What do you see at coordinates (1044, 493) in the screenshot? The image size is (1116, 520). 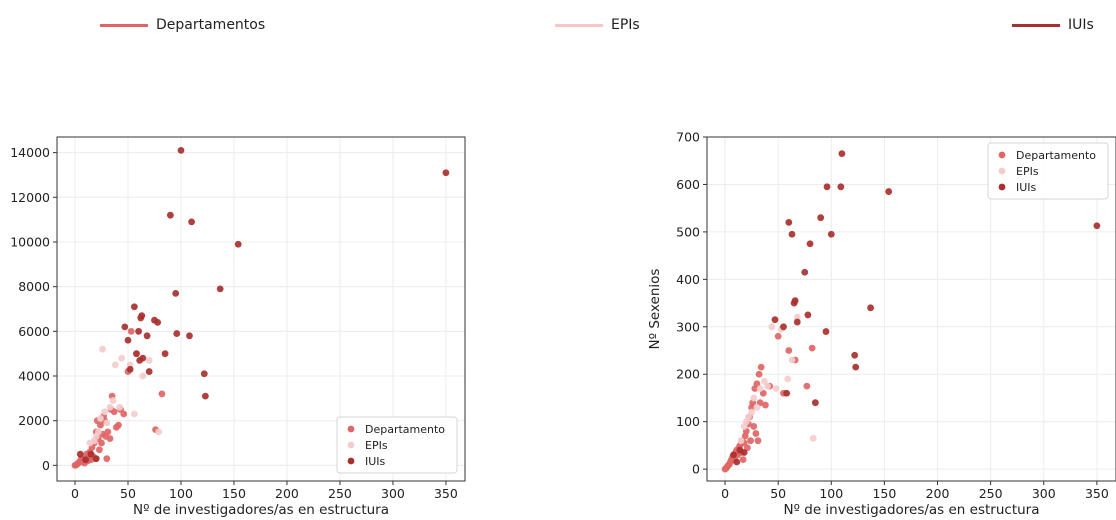 I see `chart2-xtick-label: 300` at bounding box center [1044, 493].